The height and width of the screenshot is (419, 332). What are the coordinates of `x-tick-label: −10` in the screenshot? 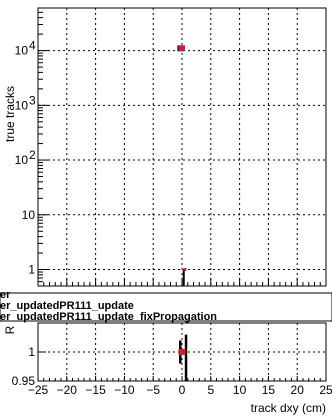 It's located at (124, 390).